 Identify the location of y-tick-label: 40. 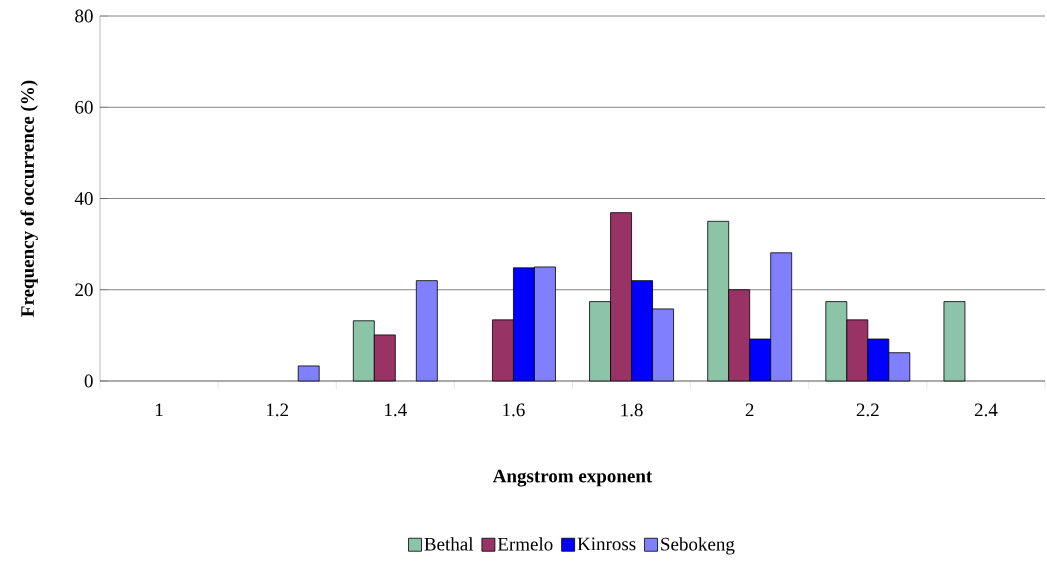
(83, 198).